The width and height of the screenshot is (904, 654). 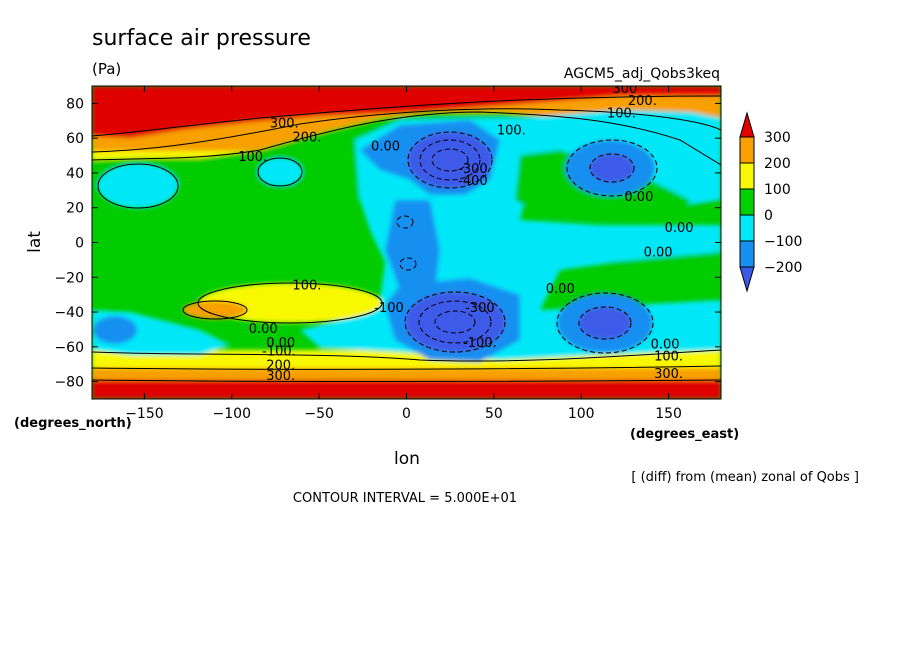 What do you see at coordinates (668, 414) in the screenshot?
I see `x-tick-label: 150` at bounding box center [668, 414].